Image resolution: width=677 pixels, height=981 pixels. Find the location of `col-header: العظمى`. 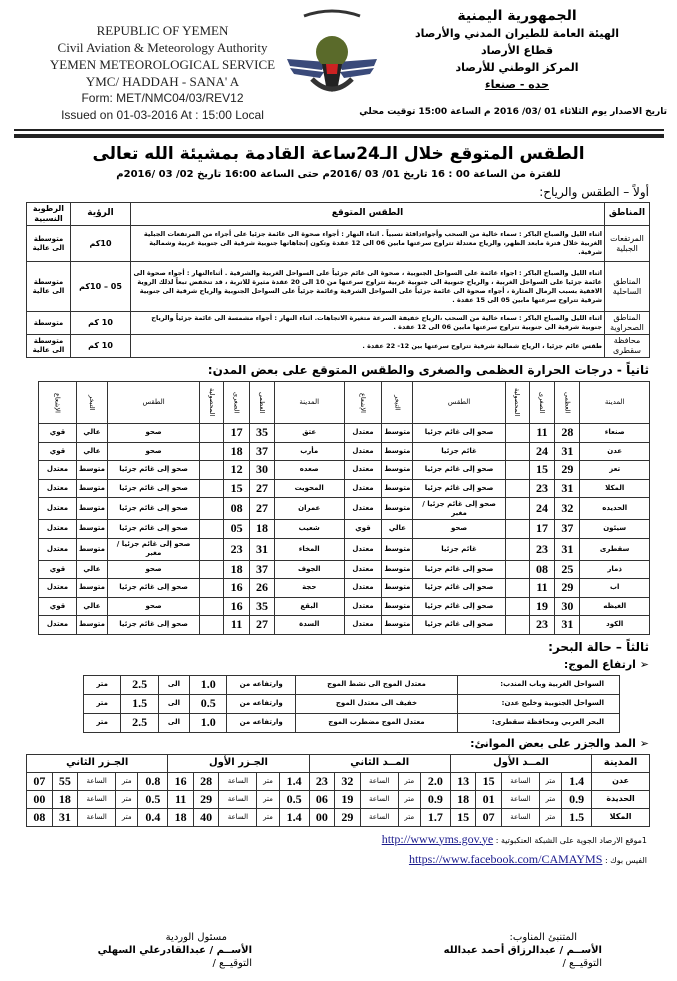

col-header: العظمى is located at coordinates (567, 402).